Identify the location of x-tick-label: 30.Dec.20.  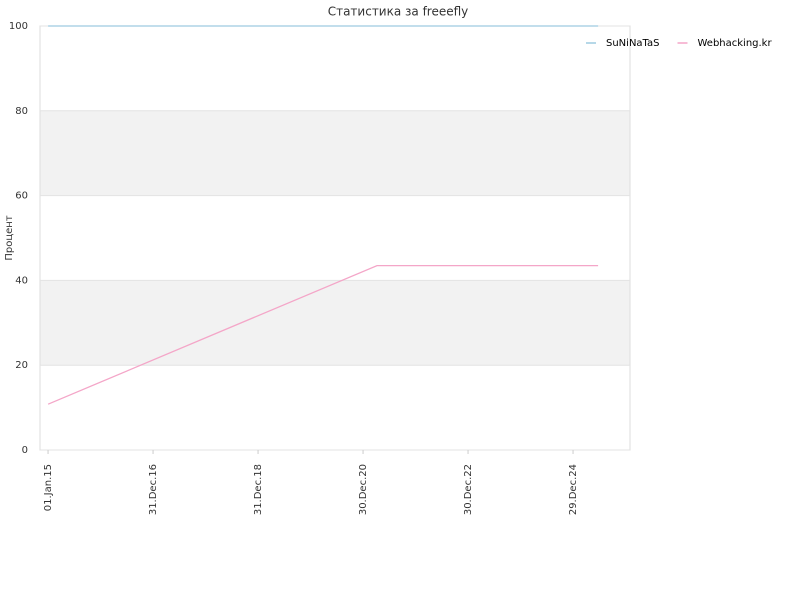
(363, 489).